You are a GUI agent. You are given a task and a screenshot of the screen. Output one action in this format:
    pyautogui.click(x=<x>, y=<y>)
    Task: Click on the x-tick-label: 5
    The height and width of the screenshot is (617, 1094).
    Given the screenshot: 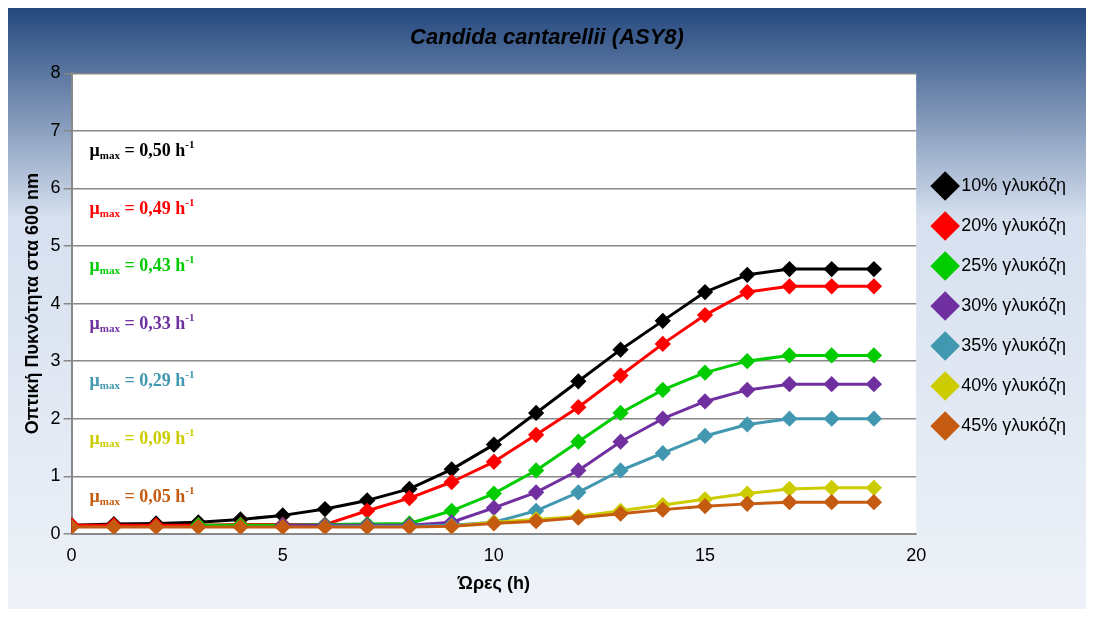 What is the action you would take?
    pyautogui.click(x=282, y=554)
    